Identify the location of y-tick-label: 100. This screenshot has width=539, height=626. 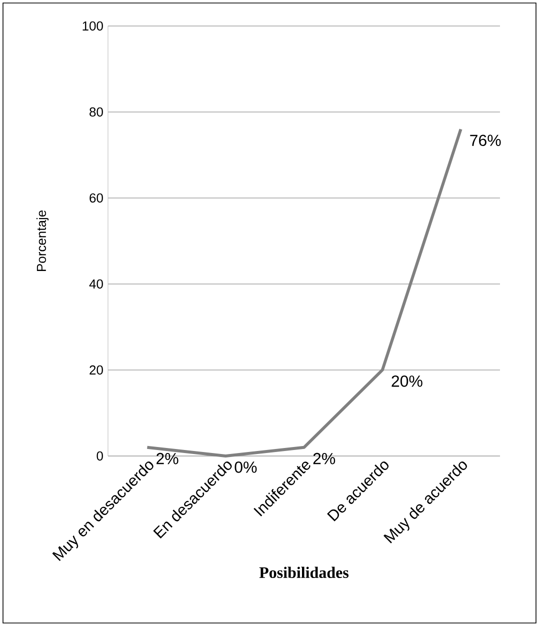
(92, 26).